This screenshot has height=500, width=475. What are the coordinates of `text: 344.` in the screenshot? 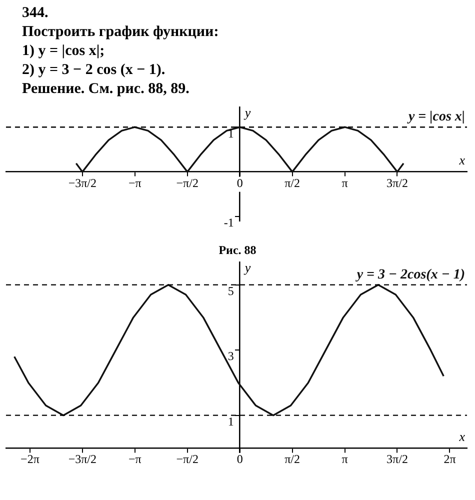 It's located at (36, 13).